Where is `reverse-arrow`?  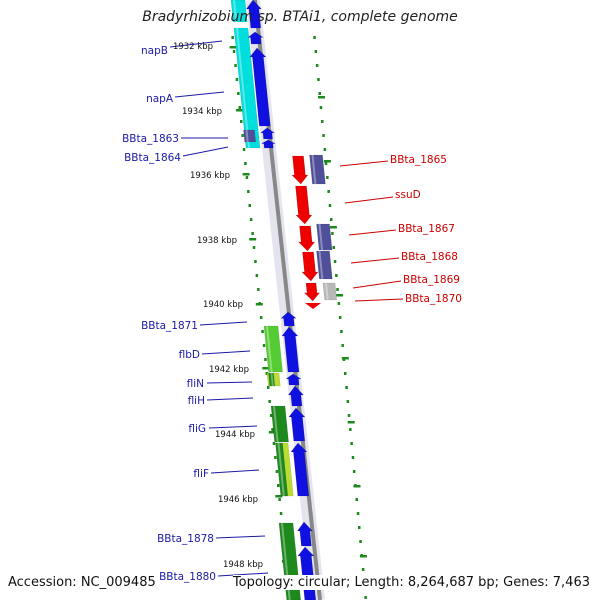
reverse-arrow is located at coordinates (300, 170).